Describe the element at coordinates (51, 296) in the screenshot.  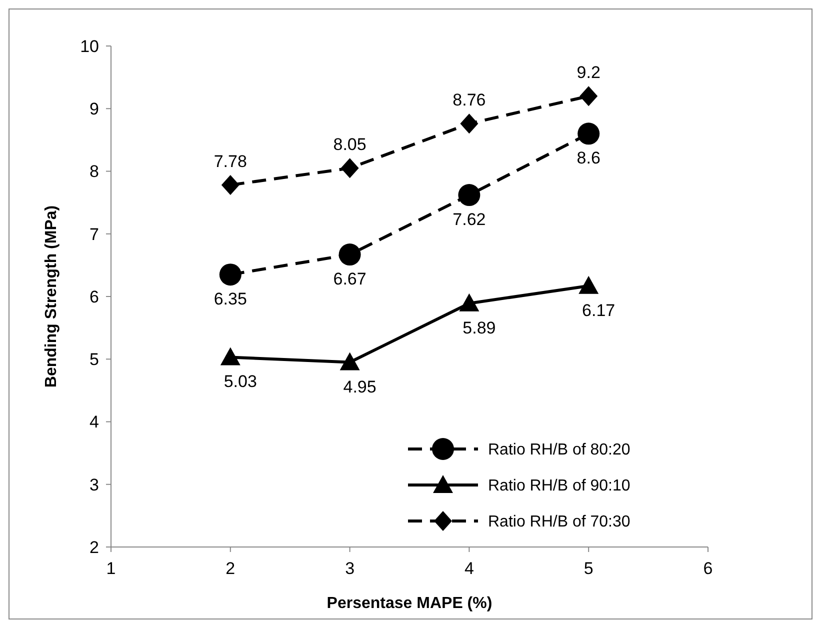
I see `y-axis-title: Bending Strength (MPa)` at that location.